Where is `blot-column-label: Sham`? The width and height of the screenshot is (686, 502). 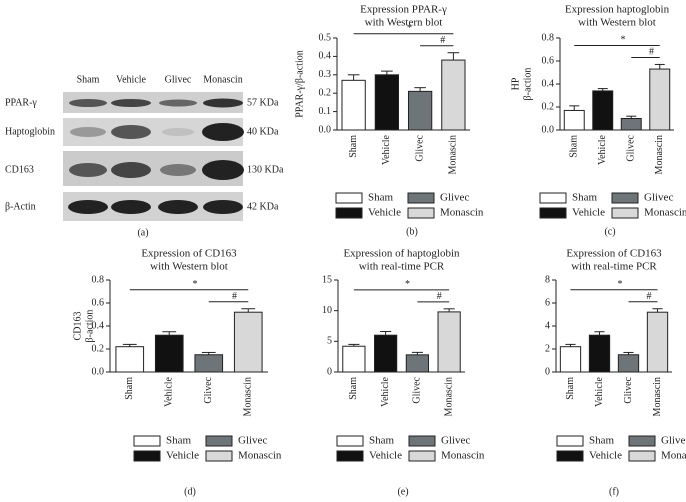
blot-column-label: Sham is located at coordinates (88, 79).